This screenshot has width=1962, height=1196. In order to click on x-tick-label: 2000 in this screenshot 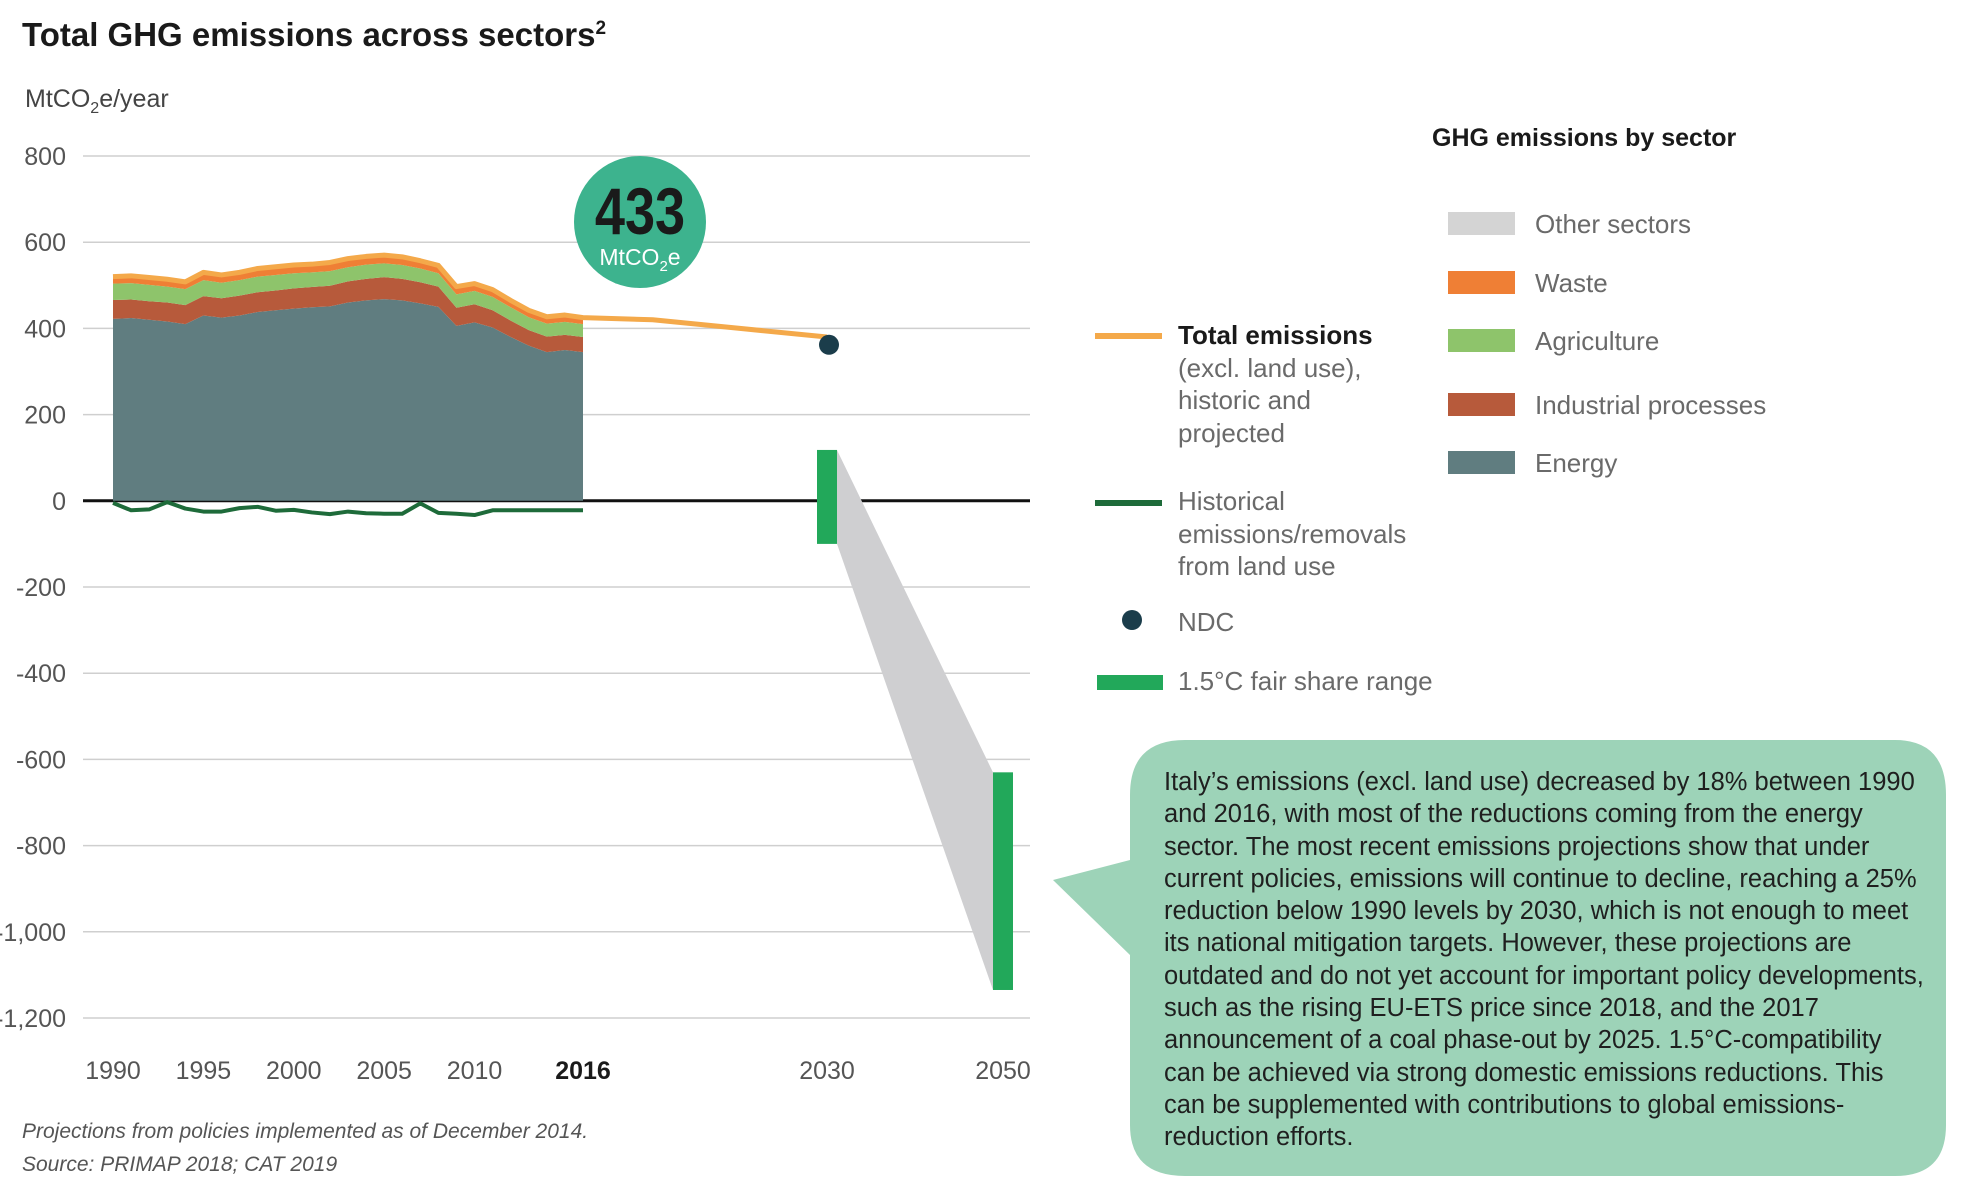, I will do `click(294, 1071)`.